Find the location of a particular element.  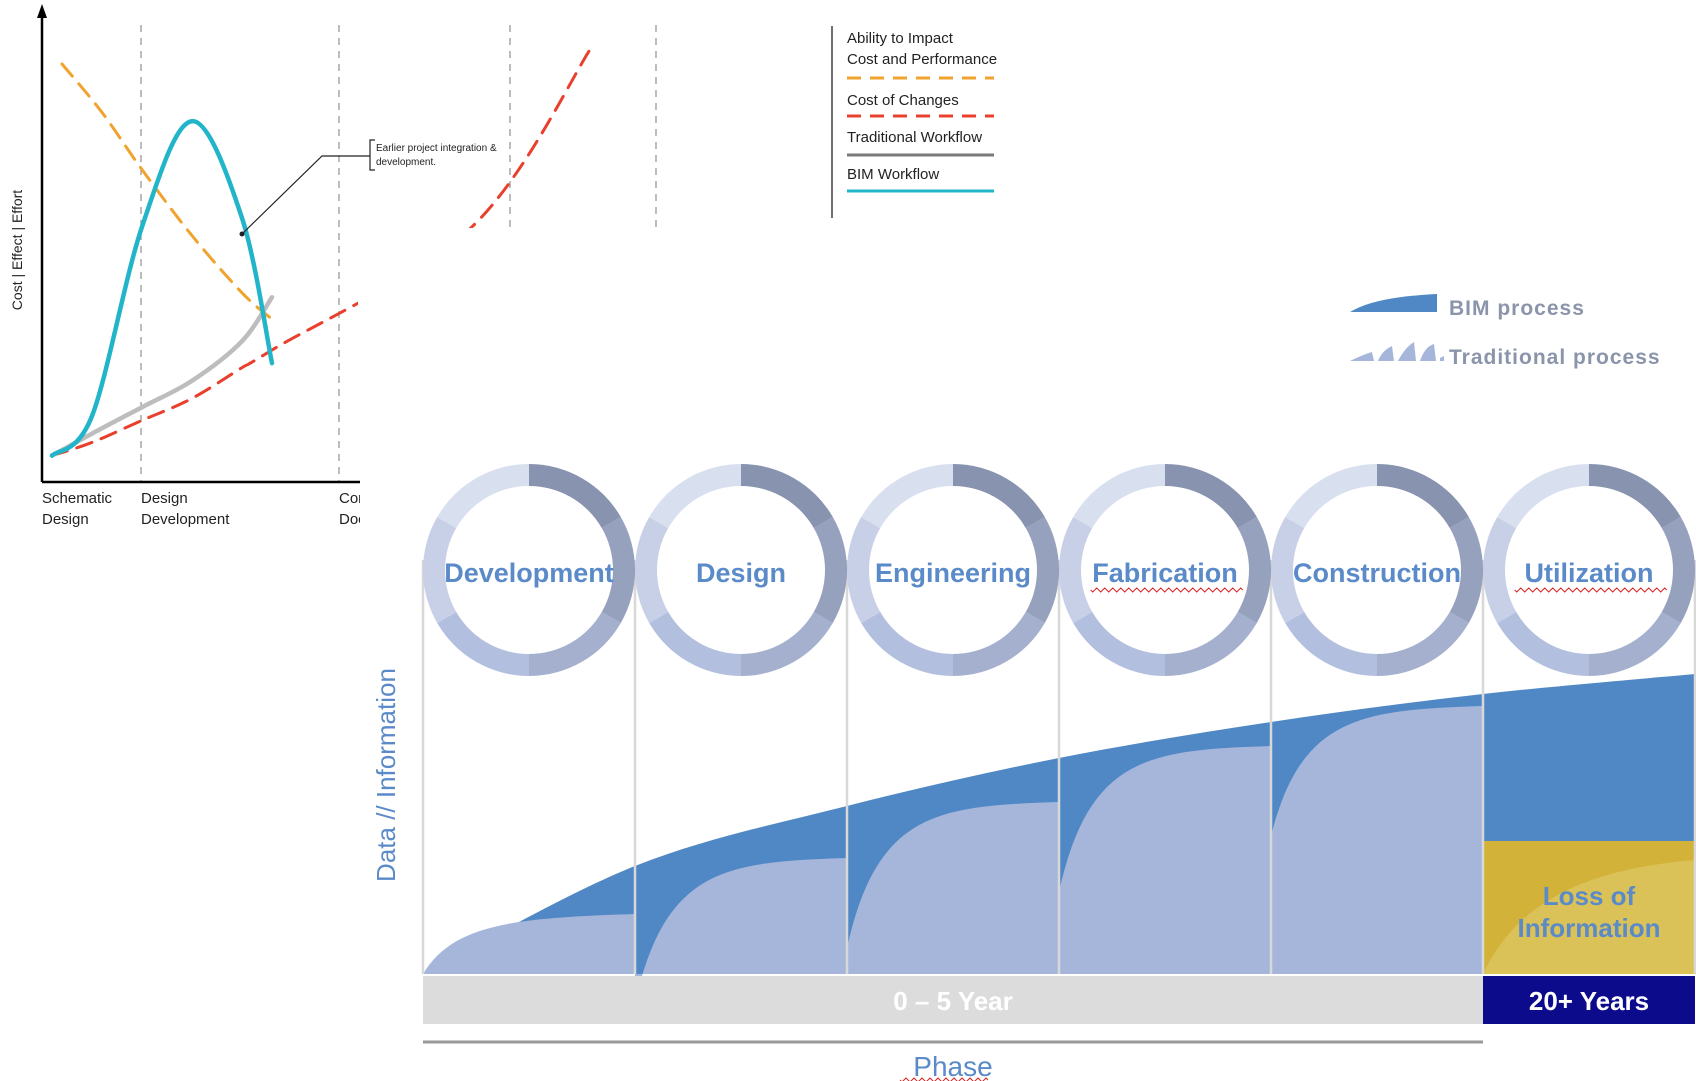

loss-fade-area is located at coordinates (1589, 917).